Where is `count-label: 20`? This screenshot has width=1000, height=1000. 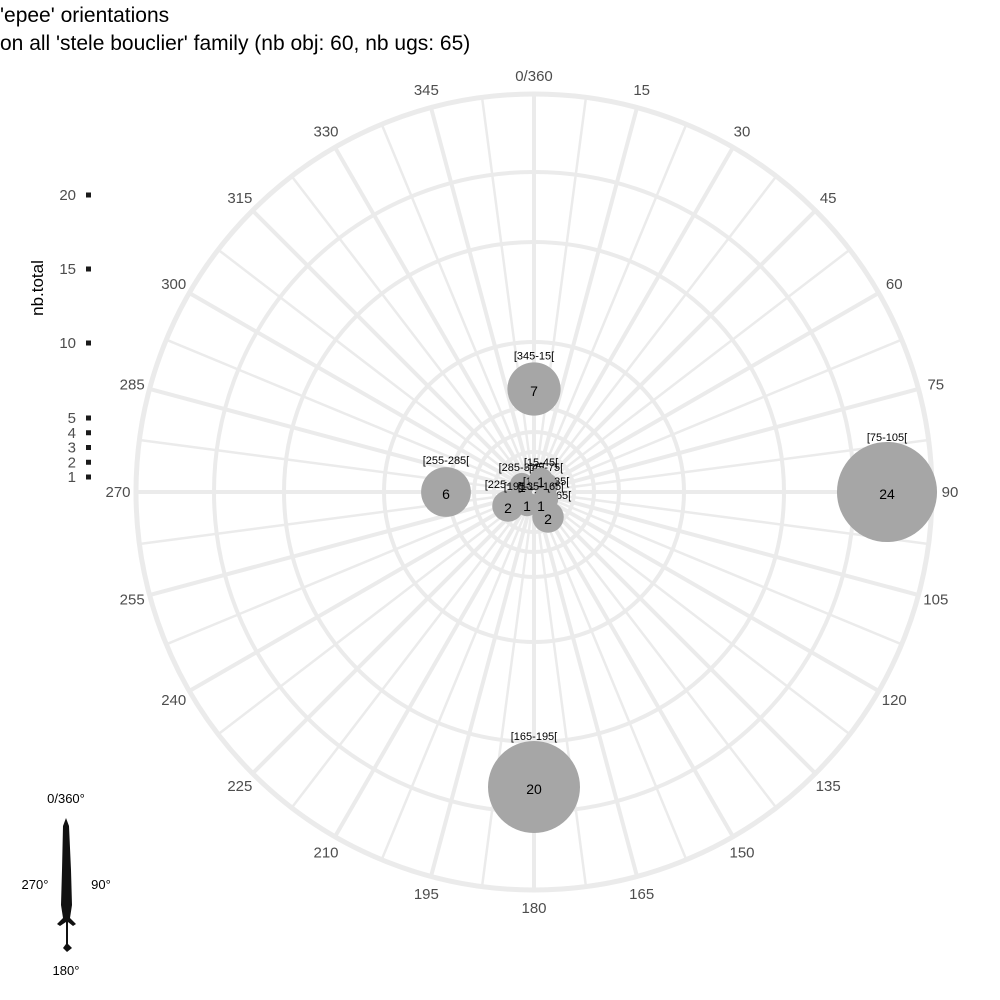
count-label: 20 is located at coordinates (534, 789).